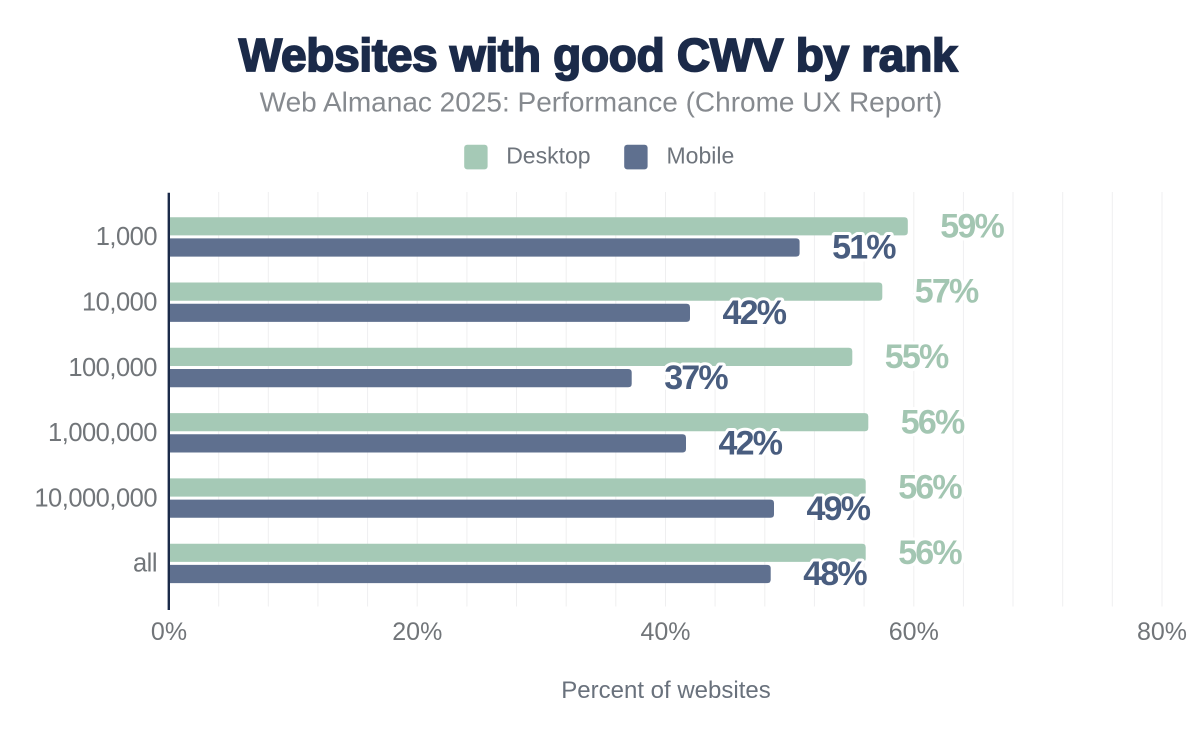 This screenshot has width=1200, height=742. Describe the element at coordinates (417, 632) in the screenshot. I see `svg-text: 20%` at that location.